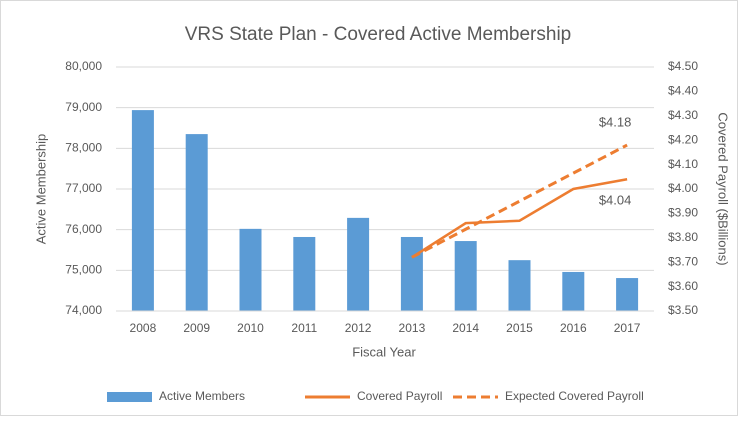 The image size is (738, 421). I want to click on y2-tick-label: $4.10, so click(683, 164).